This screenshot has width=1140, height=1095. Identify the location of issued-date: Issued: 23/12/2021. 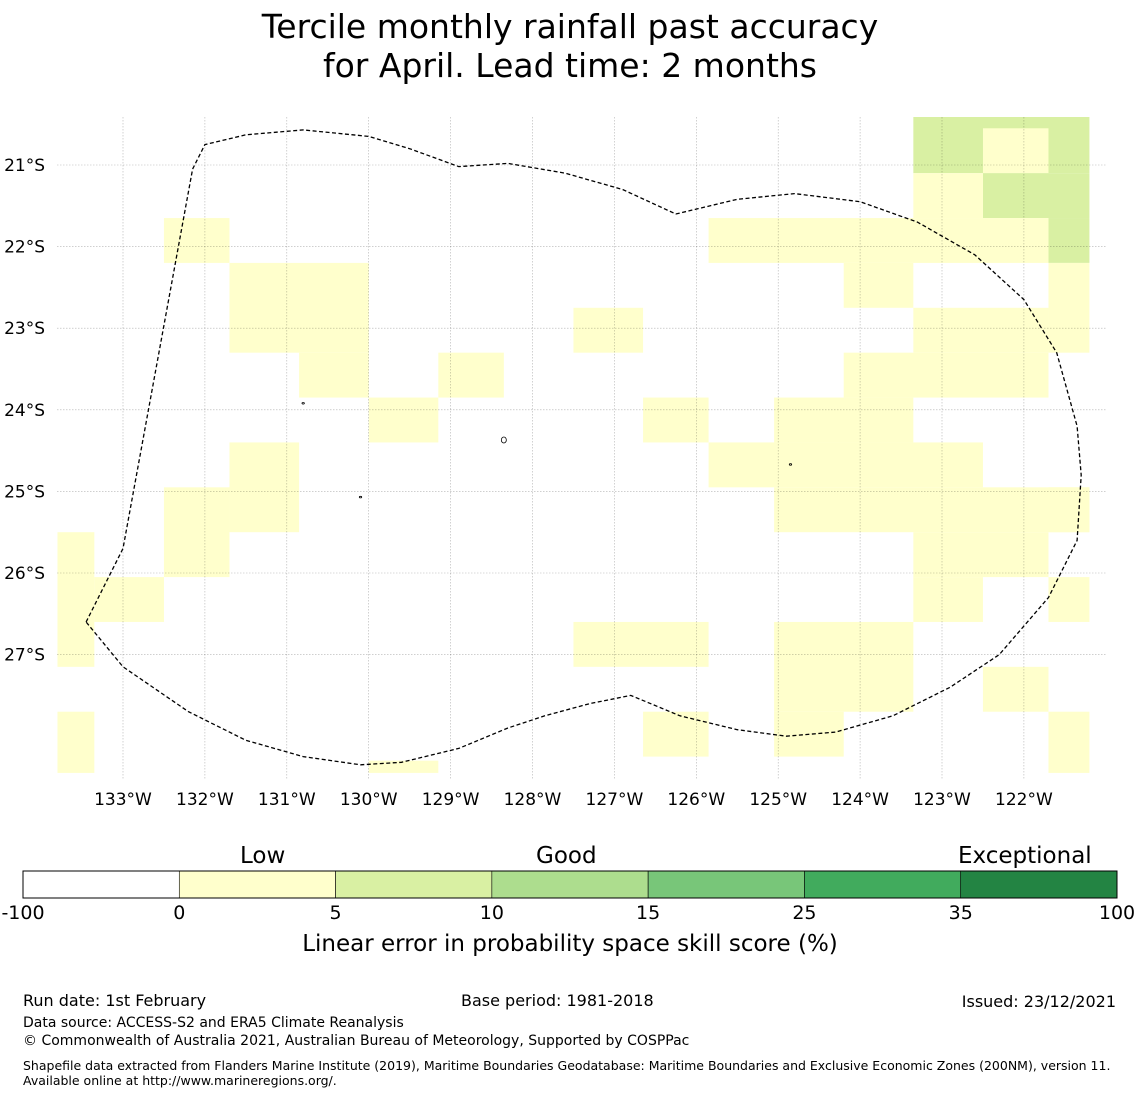
(1038, 1001).